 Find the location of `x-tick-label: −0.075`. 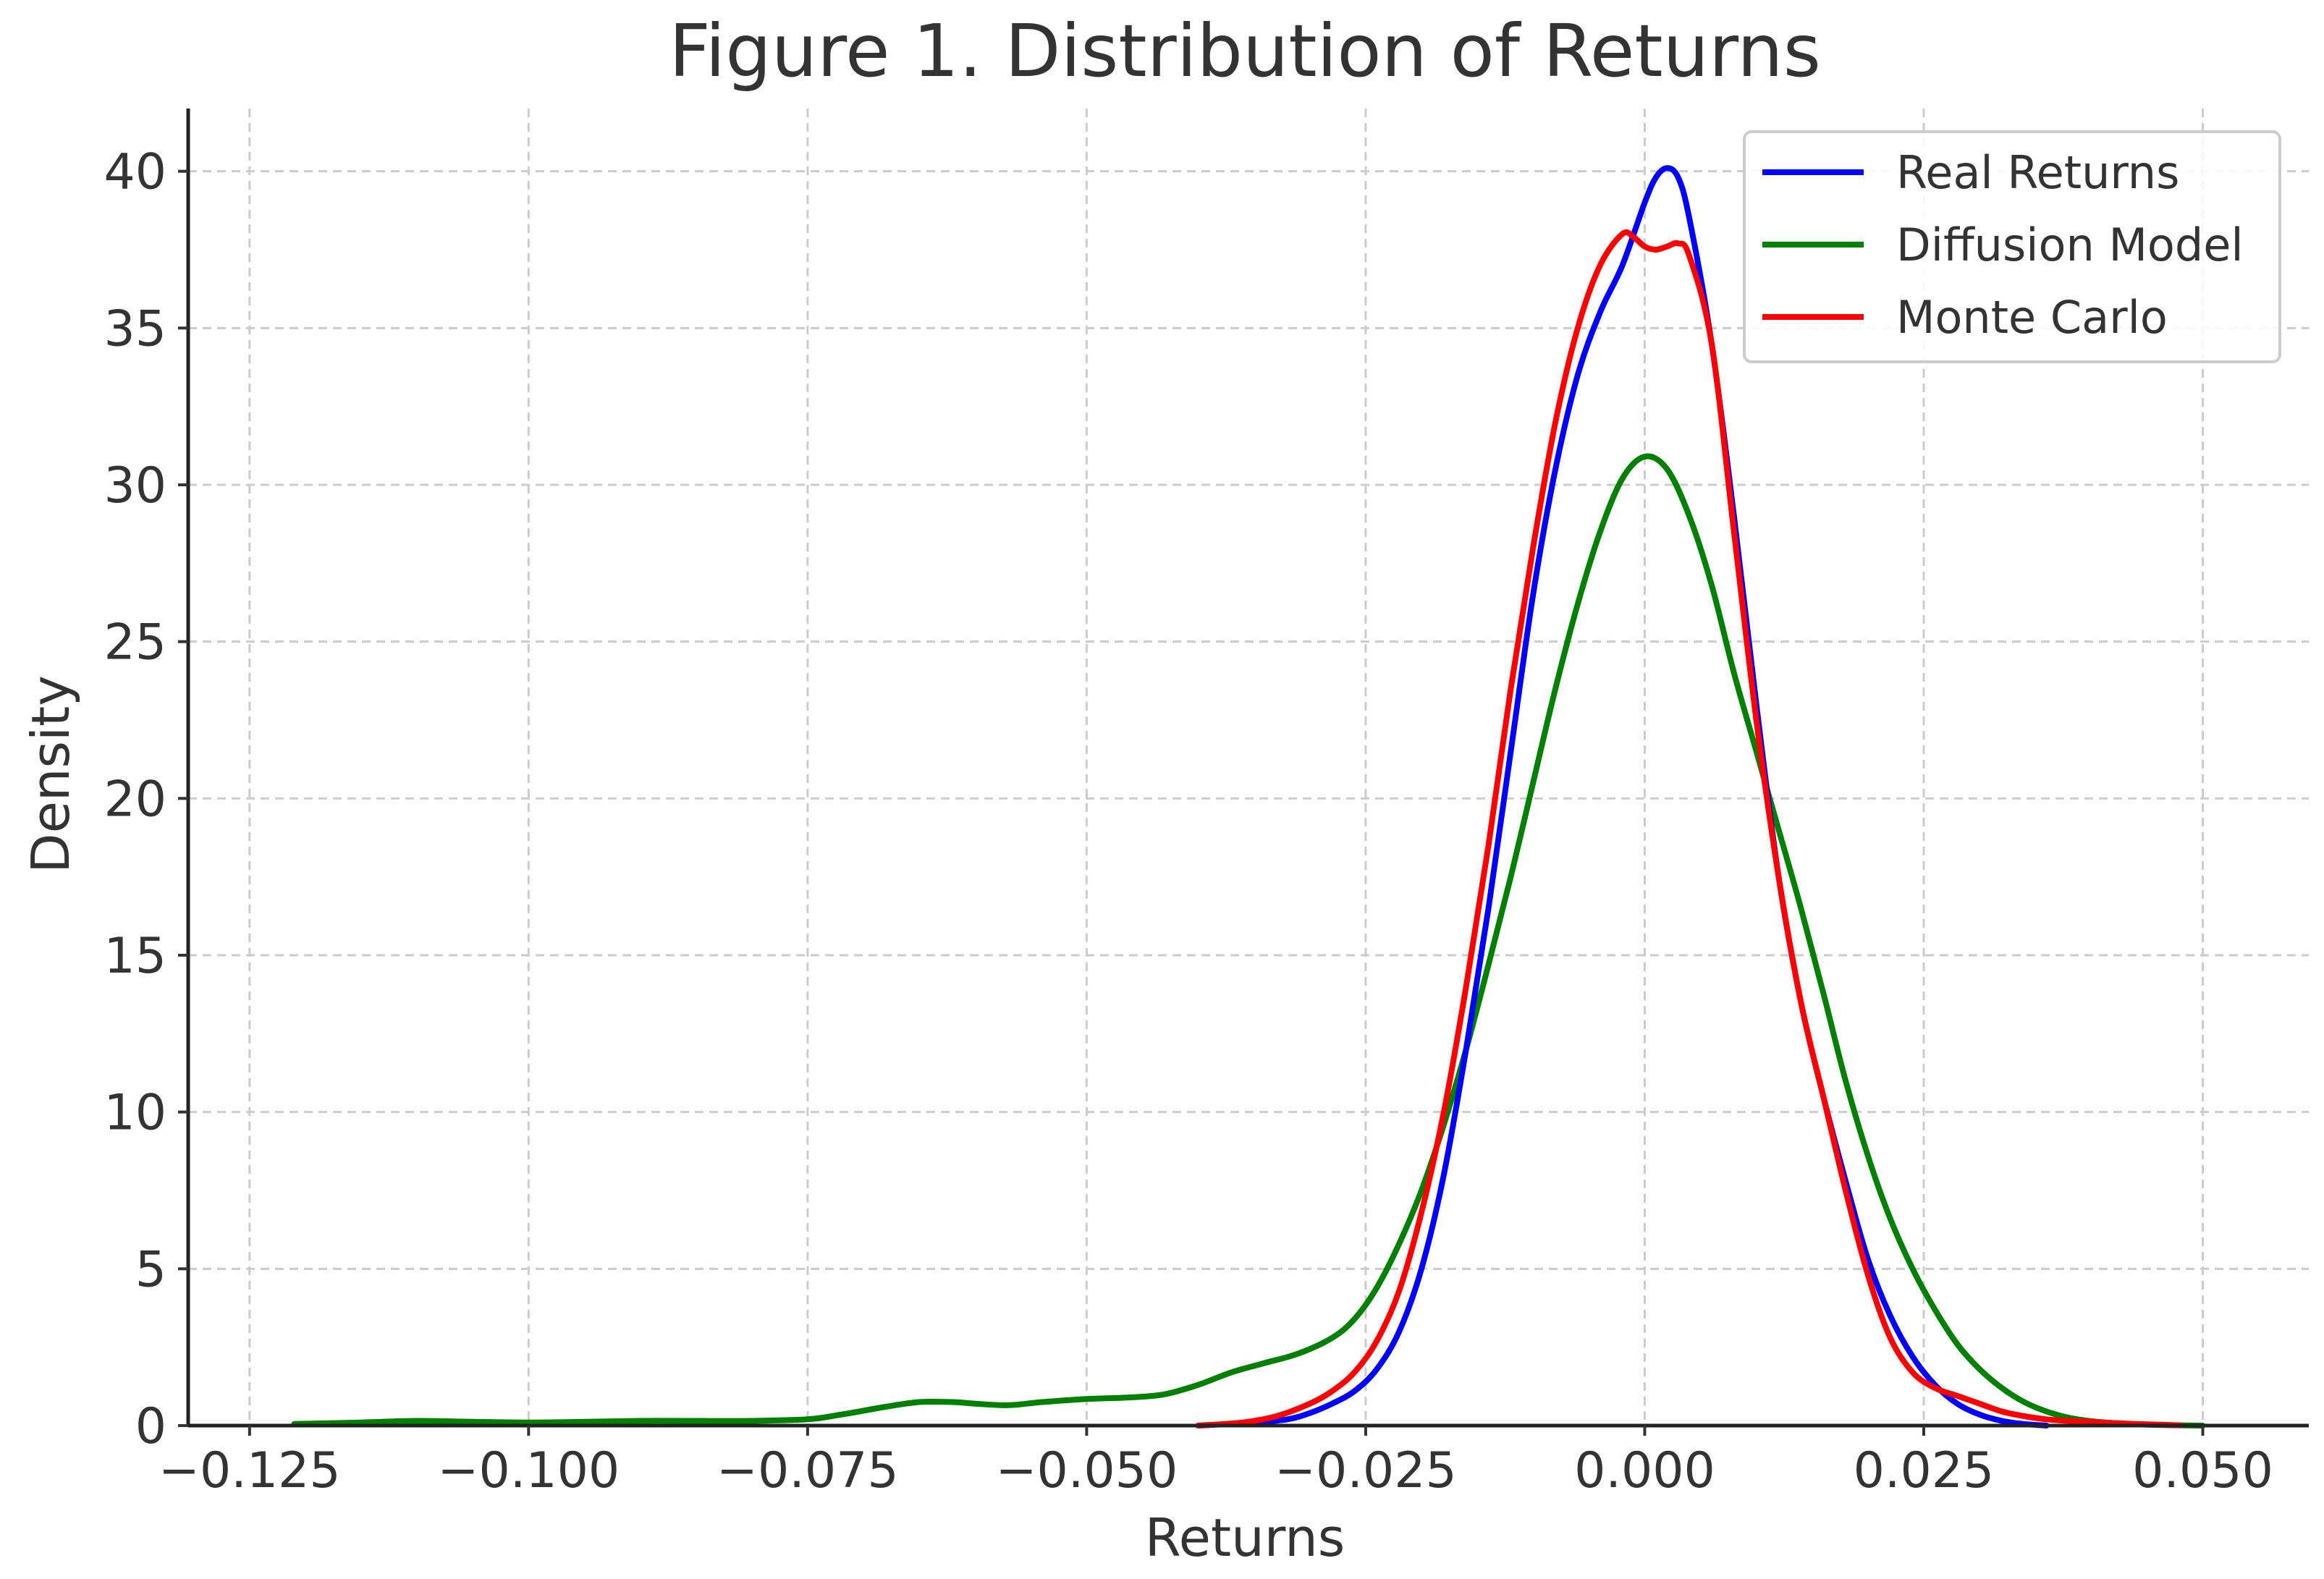

x-tick-label: −0.075 is located at coordinates (808, 1471).